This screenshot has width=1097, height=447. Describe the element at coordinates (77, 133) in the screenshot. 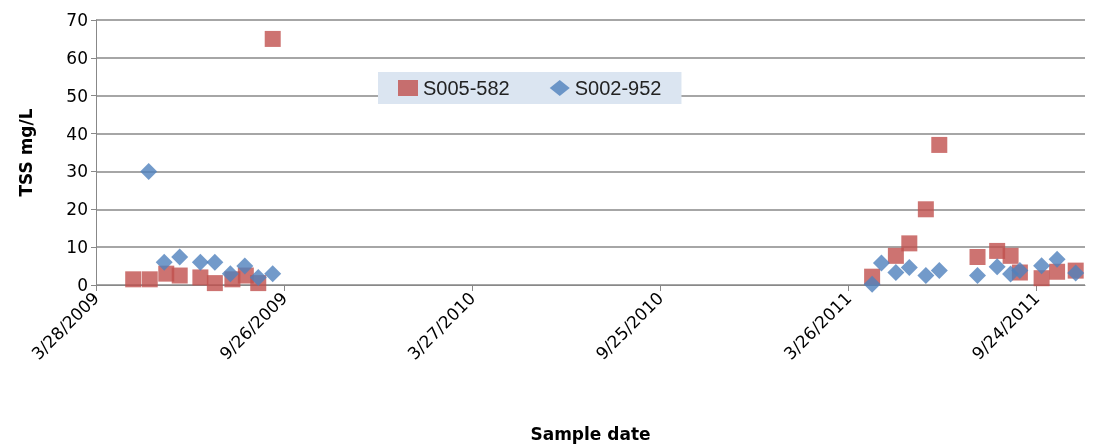

I see `y-tick-label: 40` at that location.